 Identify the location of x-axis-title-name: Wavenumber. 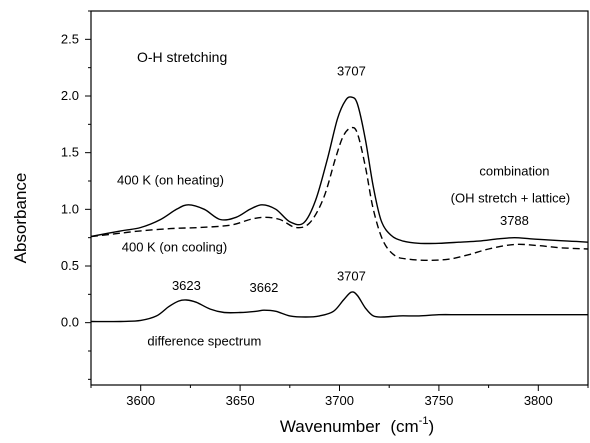
(330, 426).